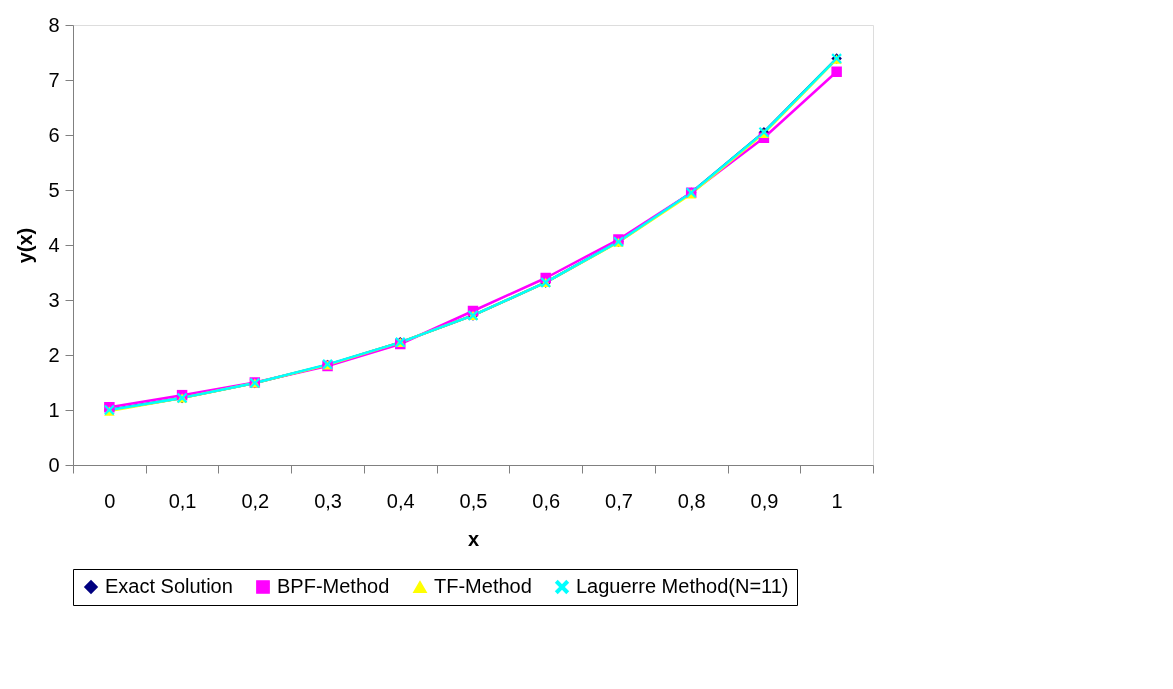 The image size is (1173, 689). What do you see at coordinates (54, 464) in the screenshot?
I see `y-tick-label: 0` at bounding box center [54, 464].